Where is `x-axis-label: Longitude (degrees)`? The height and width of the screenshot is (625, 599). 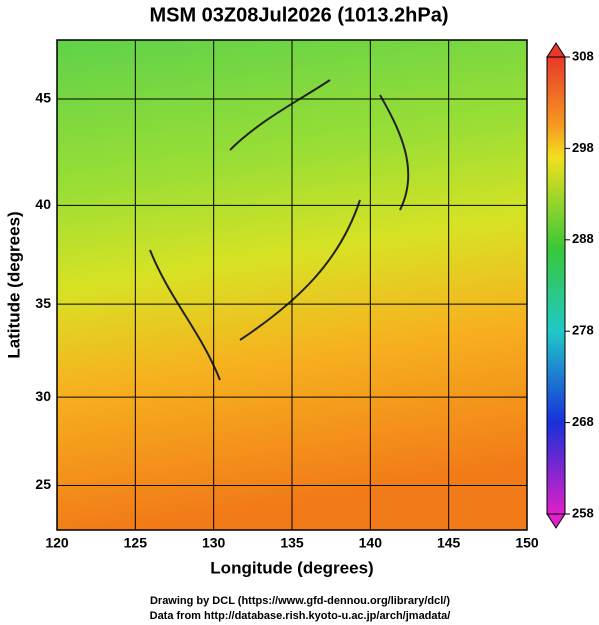
x-axis-label: Longitude (degrees) is located at coordinates (291, 567).